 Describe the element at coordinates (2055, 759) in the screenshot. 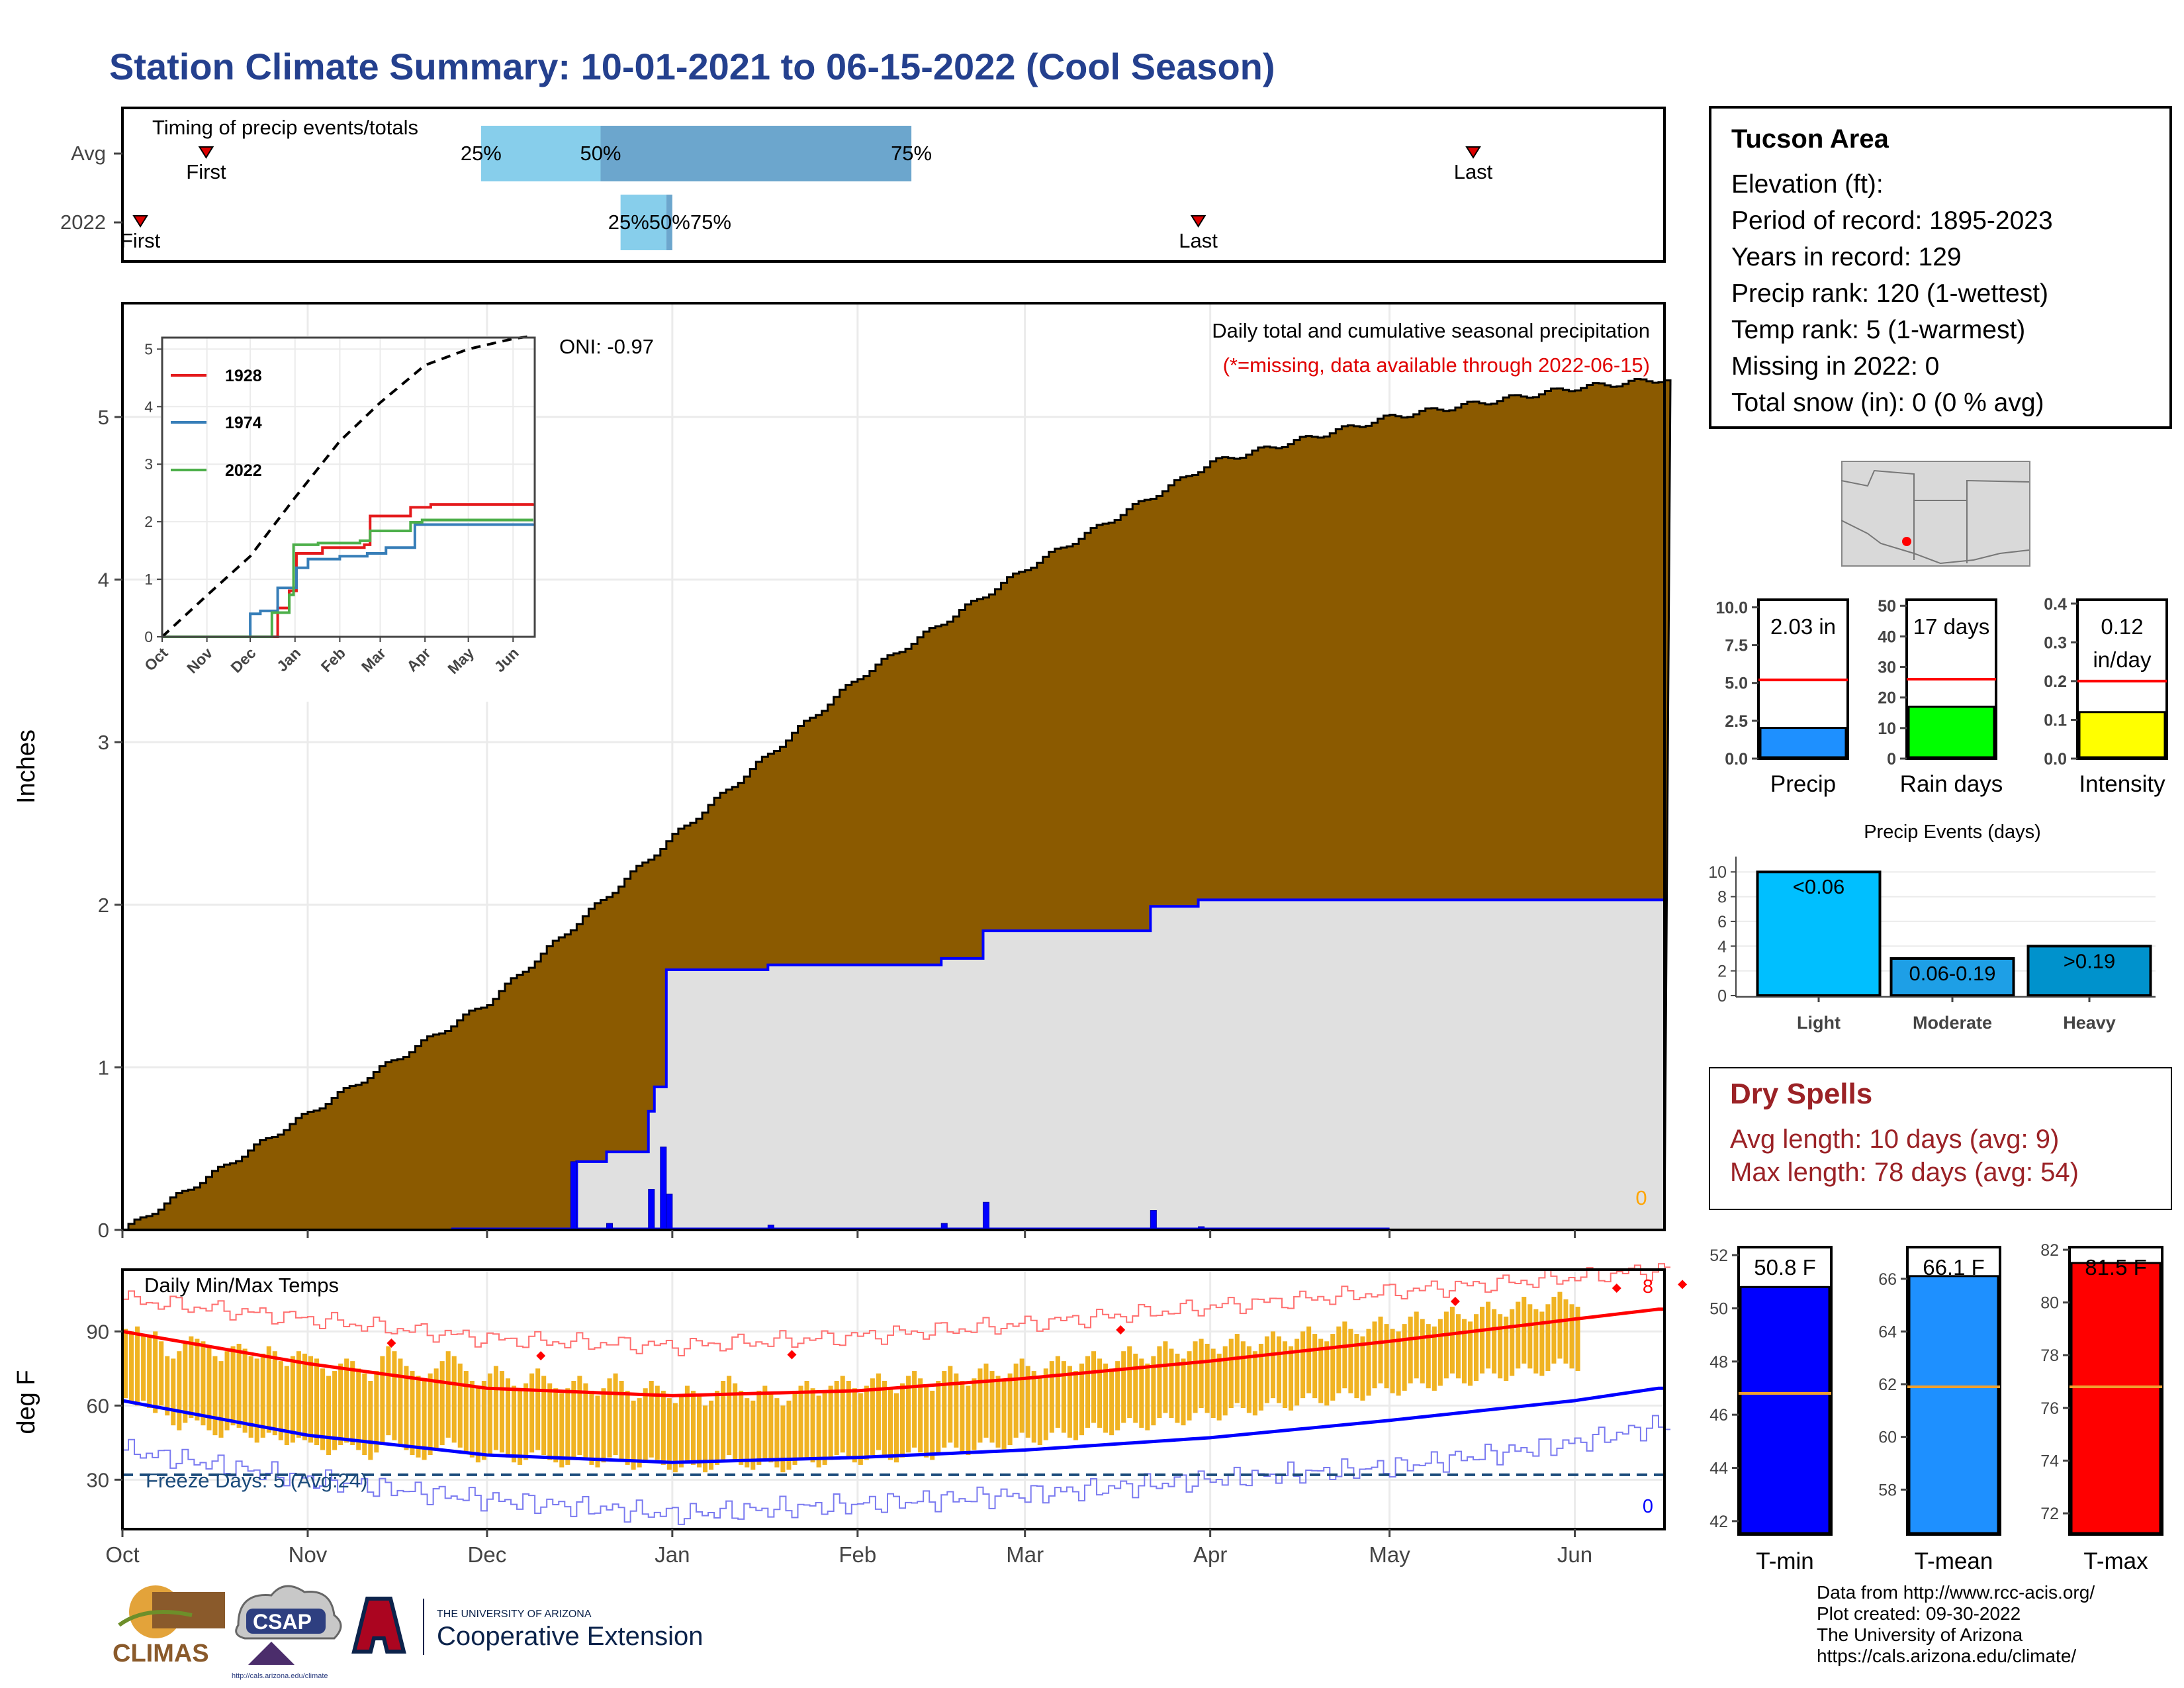

I see `summary-ytick-label: 0.0` at that location.